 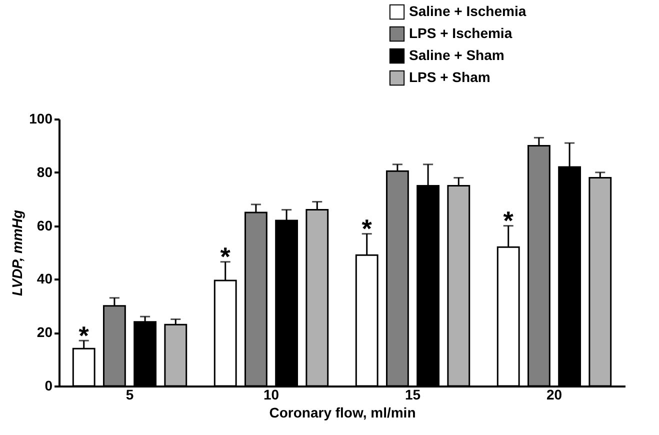 I want to click on x-tick-label: 20, so click(x=554, y=394).